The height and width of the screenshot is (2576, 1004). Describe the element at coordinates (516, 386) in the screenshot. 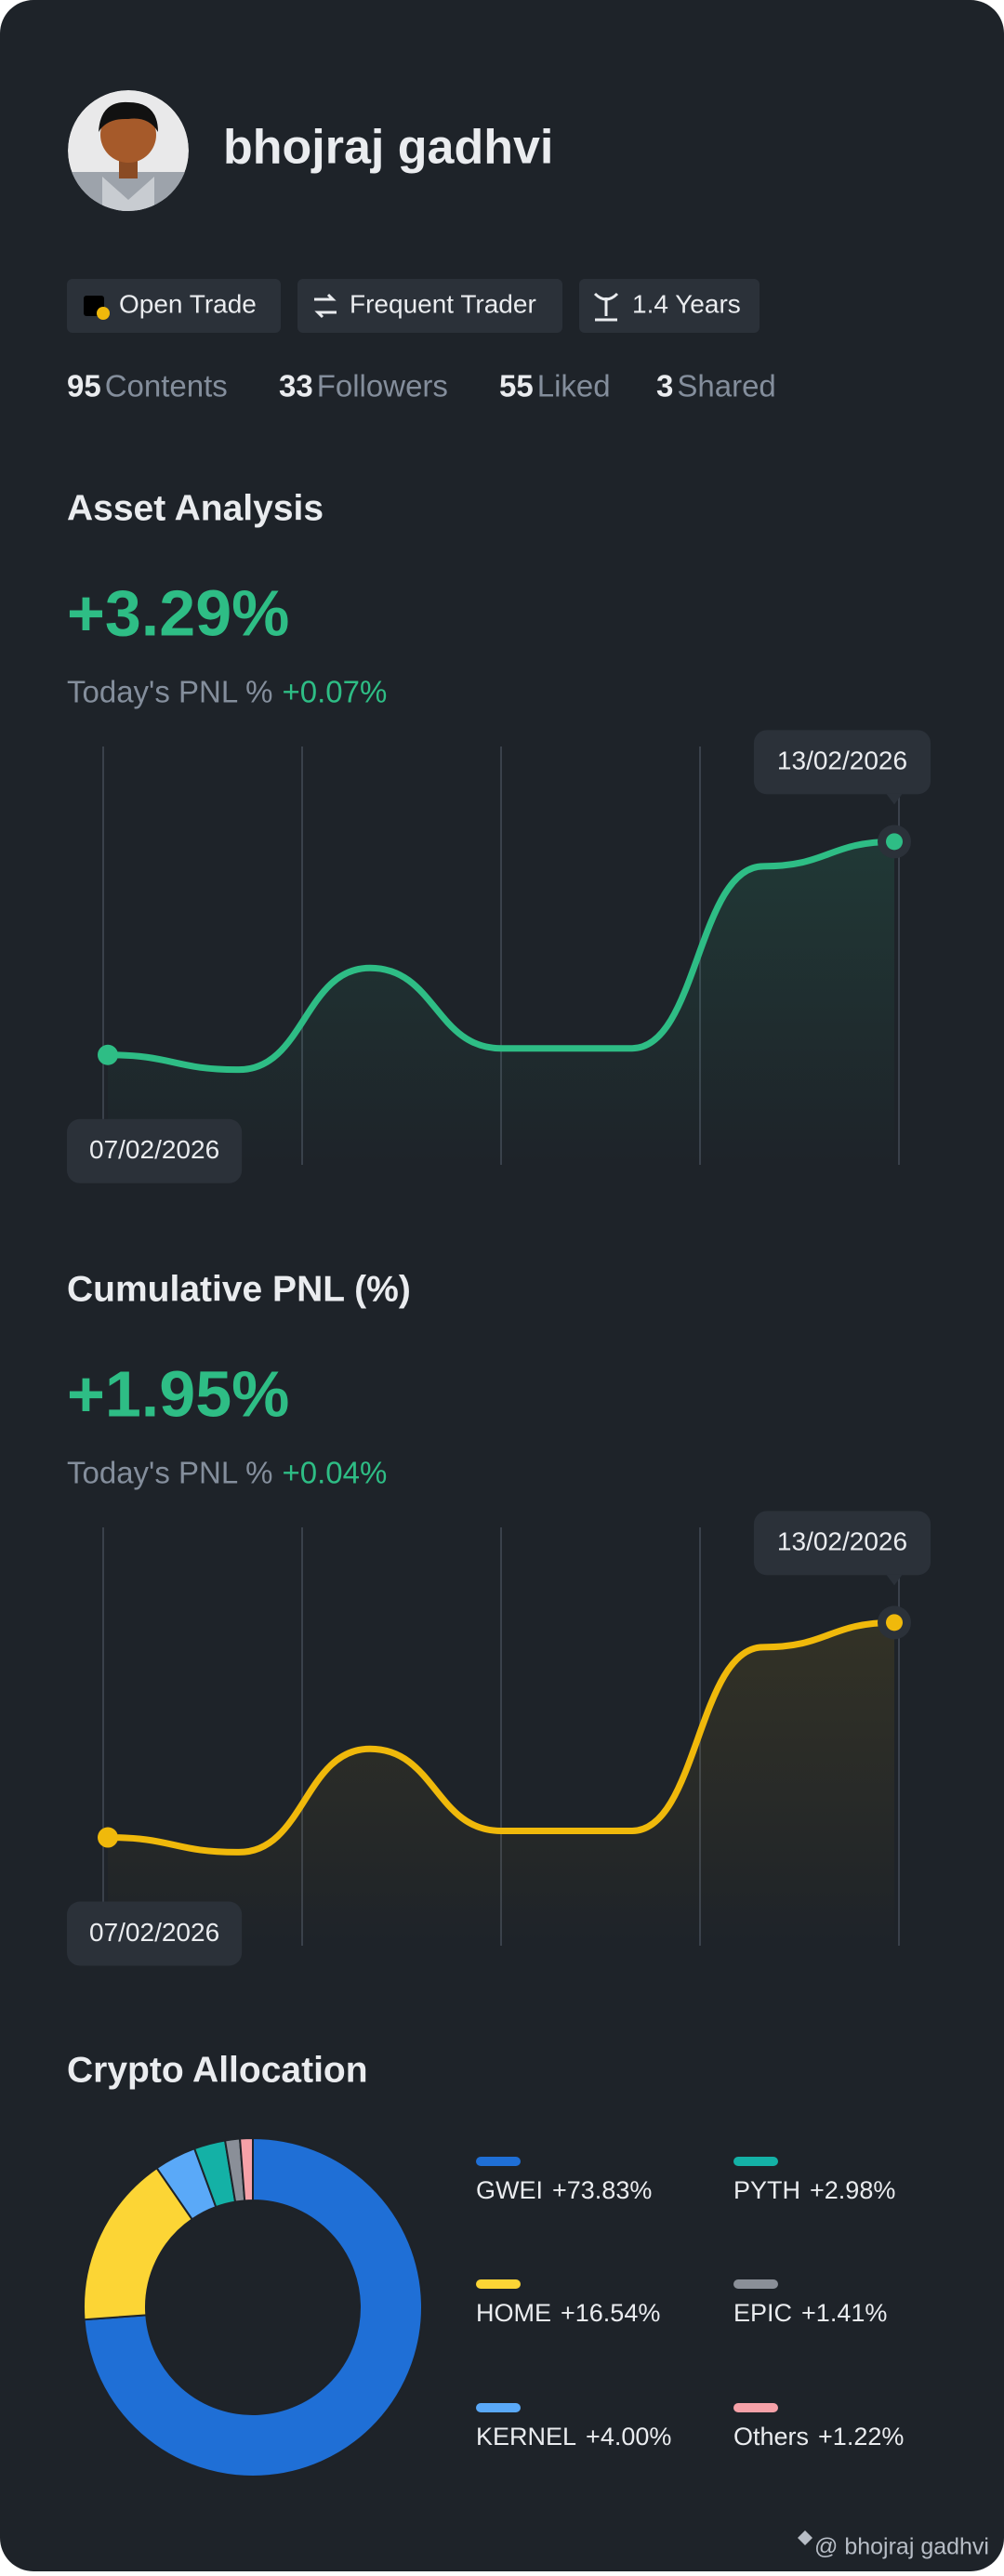

I see `stat-value: 55` at that location.